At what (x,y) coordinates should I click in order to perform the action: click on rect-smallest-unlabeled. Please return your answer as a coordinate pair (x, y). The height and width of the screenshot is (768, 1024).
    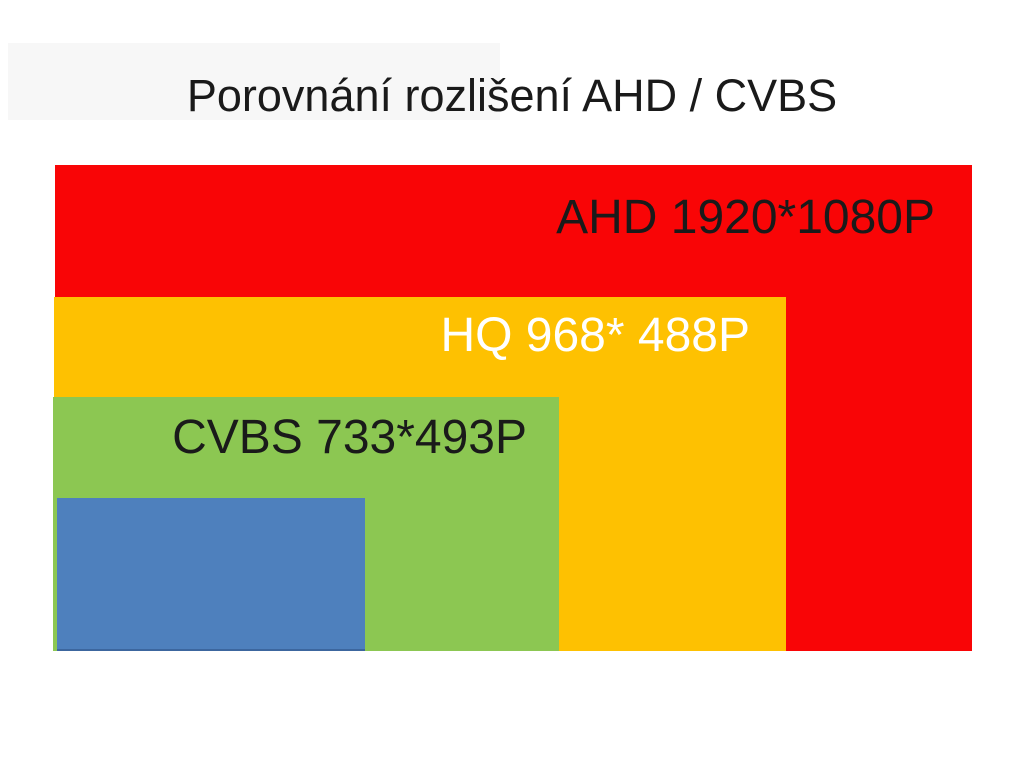
    Looking at the image, I should click on (211, 574).